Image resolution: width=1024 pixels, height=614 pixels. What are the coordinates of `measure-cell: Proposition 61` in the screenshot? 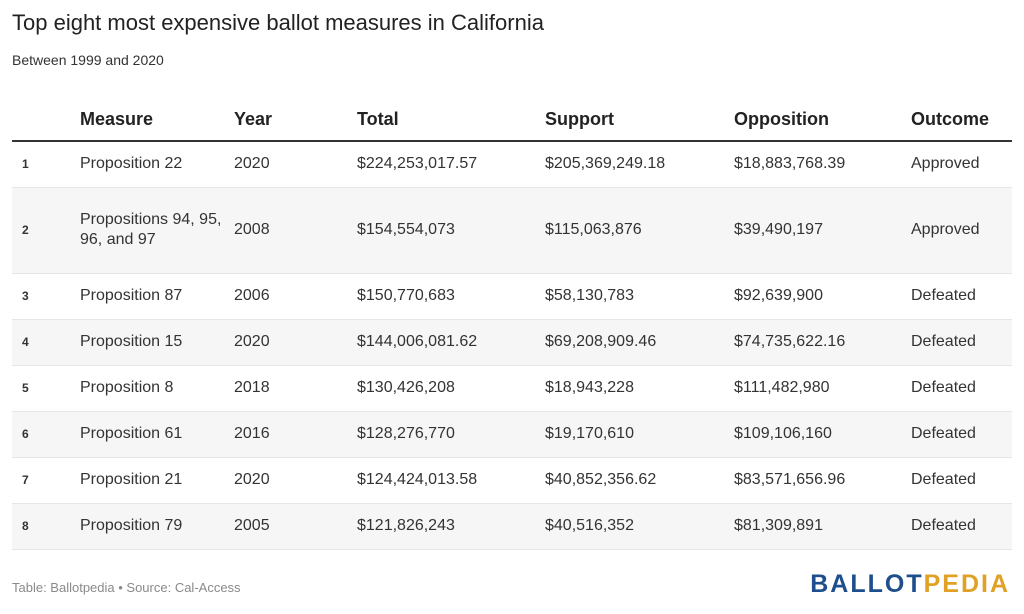 It's located at (157, 434).